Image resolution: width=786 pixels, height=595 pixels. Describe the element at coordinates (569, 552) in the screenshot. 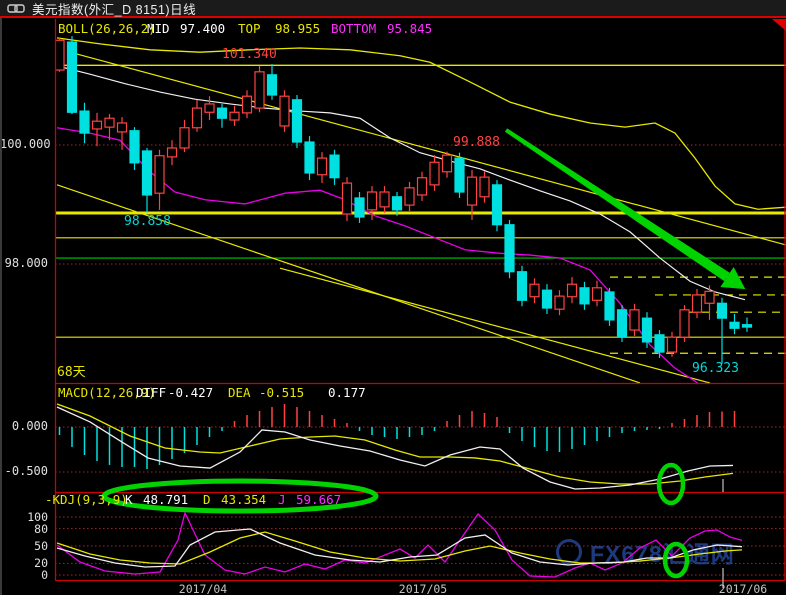

I see `watermark-logo-icon` at that location.